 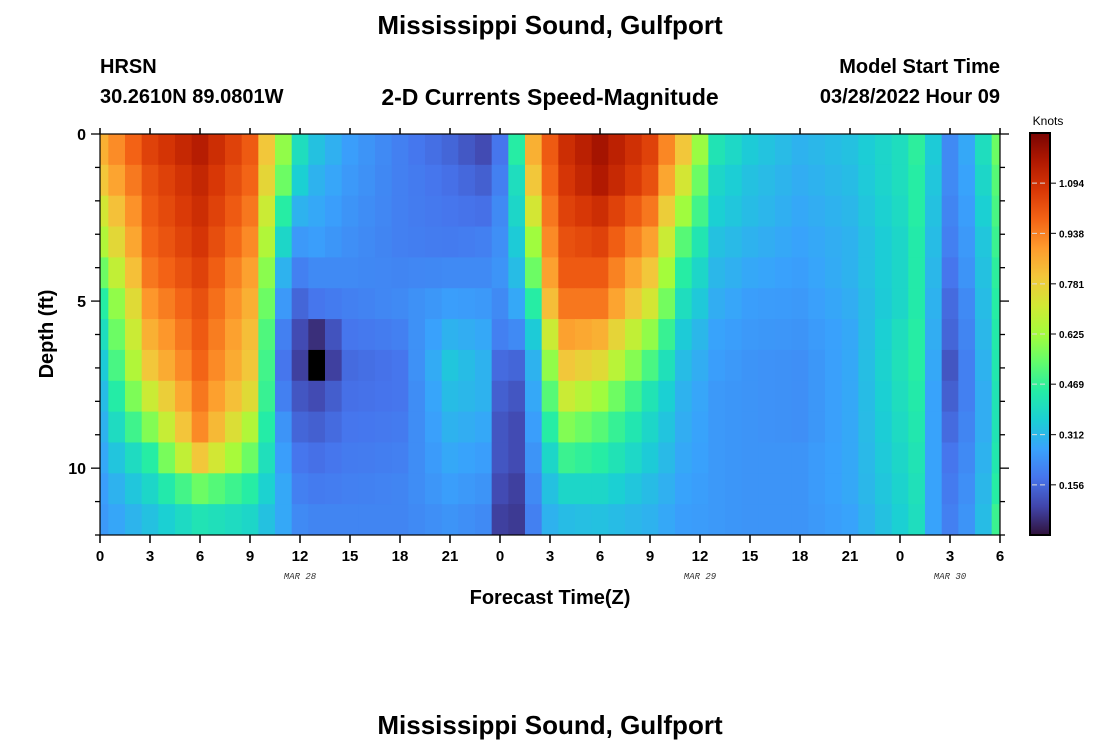 What do you see at coordinates (650, 556) in the screenshot?
I see `x-tick-label: 9` at bounding box center [650, 556].